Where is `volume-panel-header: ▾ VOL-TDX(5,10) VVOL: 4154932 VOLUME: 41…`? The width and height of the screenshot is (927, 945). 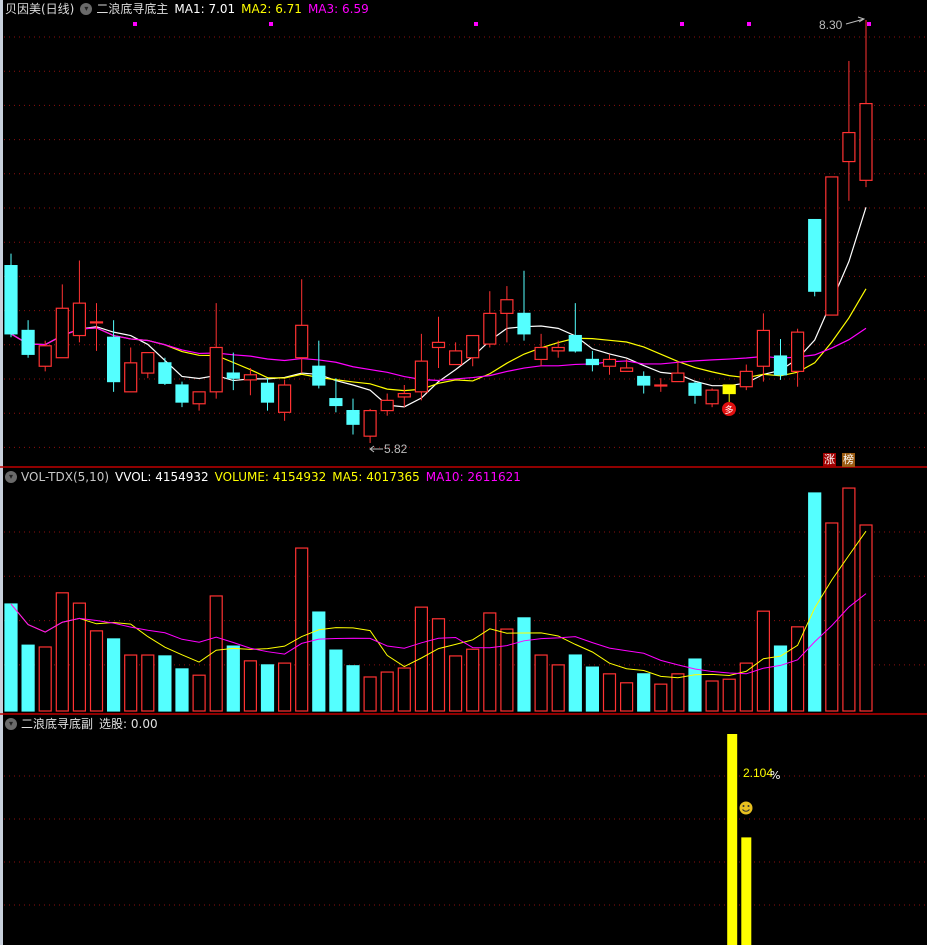 volume-panel-header: ▾ VOL-TDX(5,10) VVOL: 4154932 VOLUME: 41… is located at coordinates (266, 477).